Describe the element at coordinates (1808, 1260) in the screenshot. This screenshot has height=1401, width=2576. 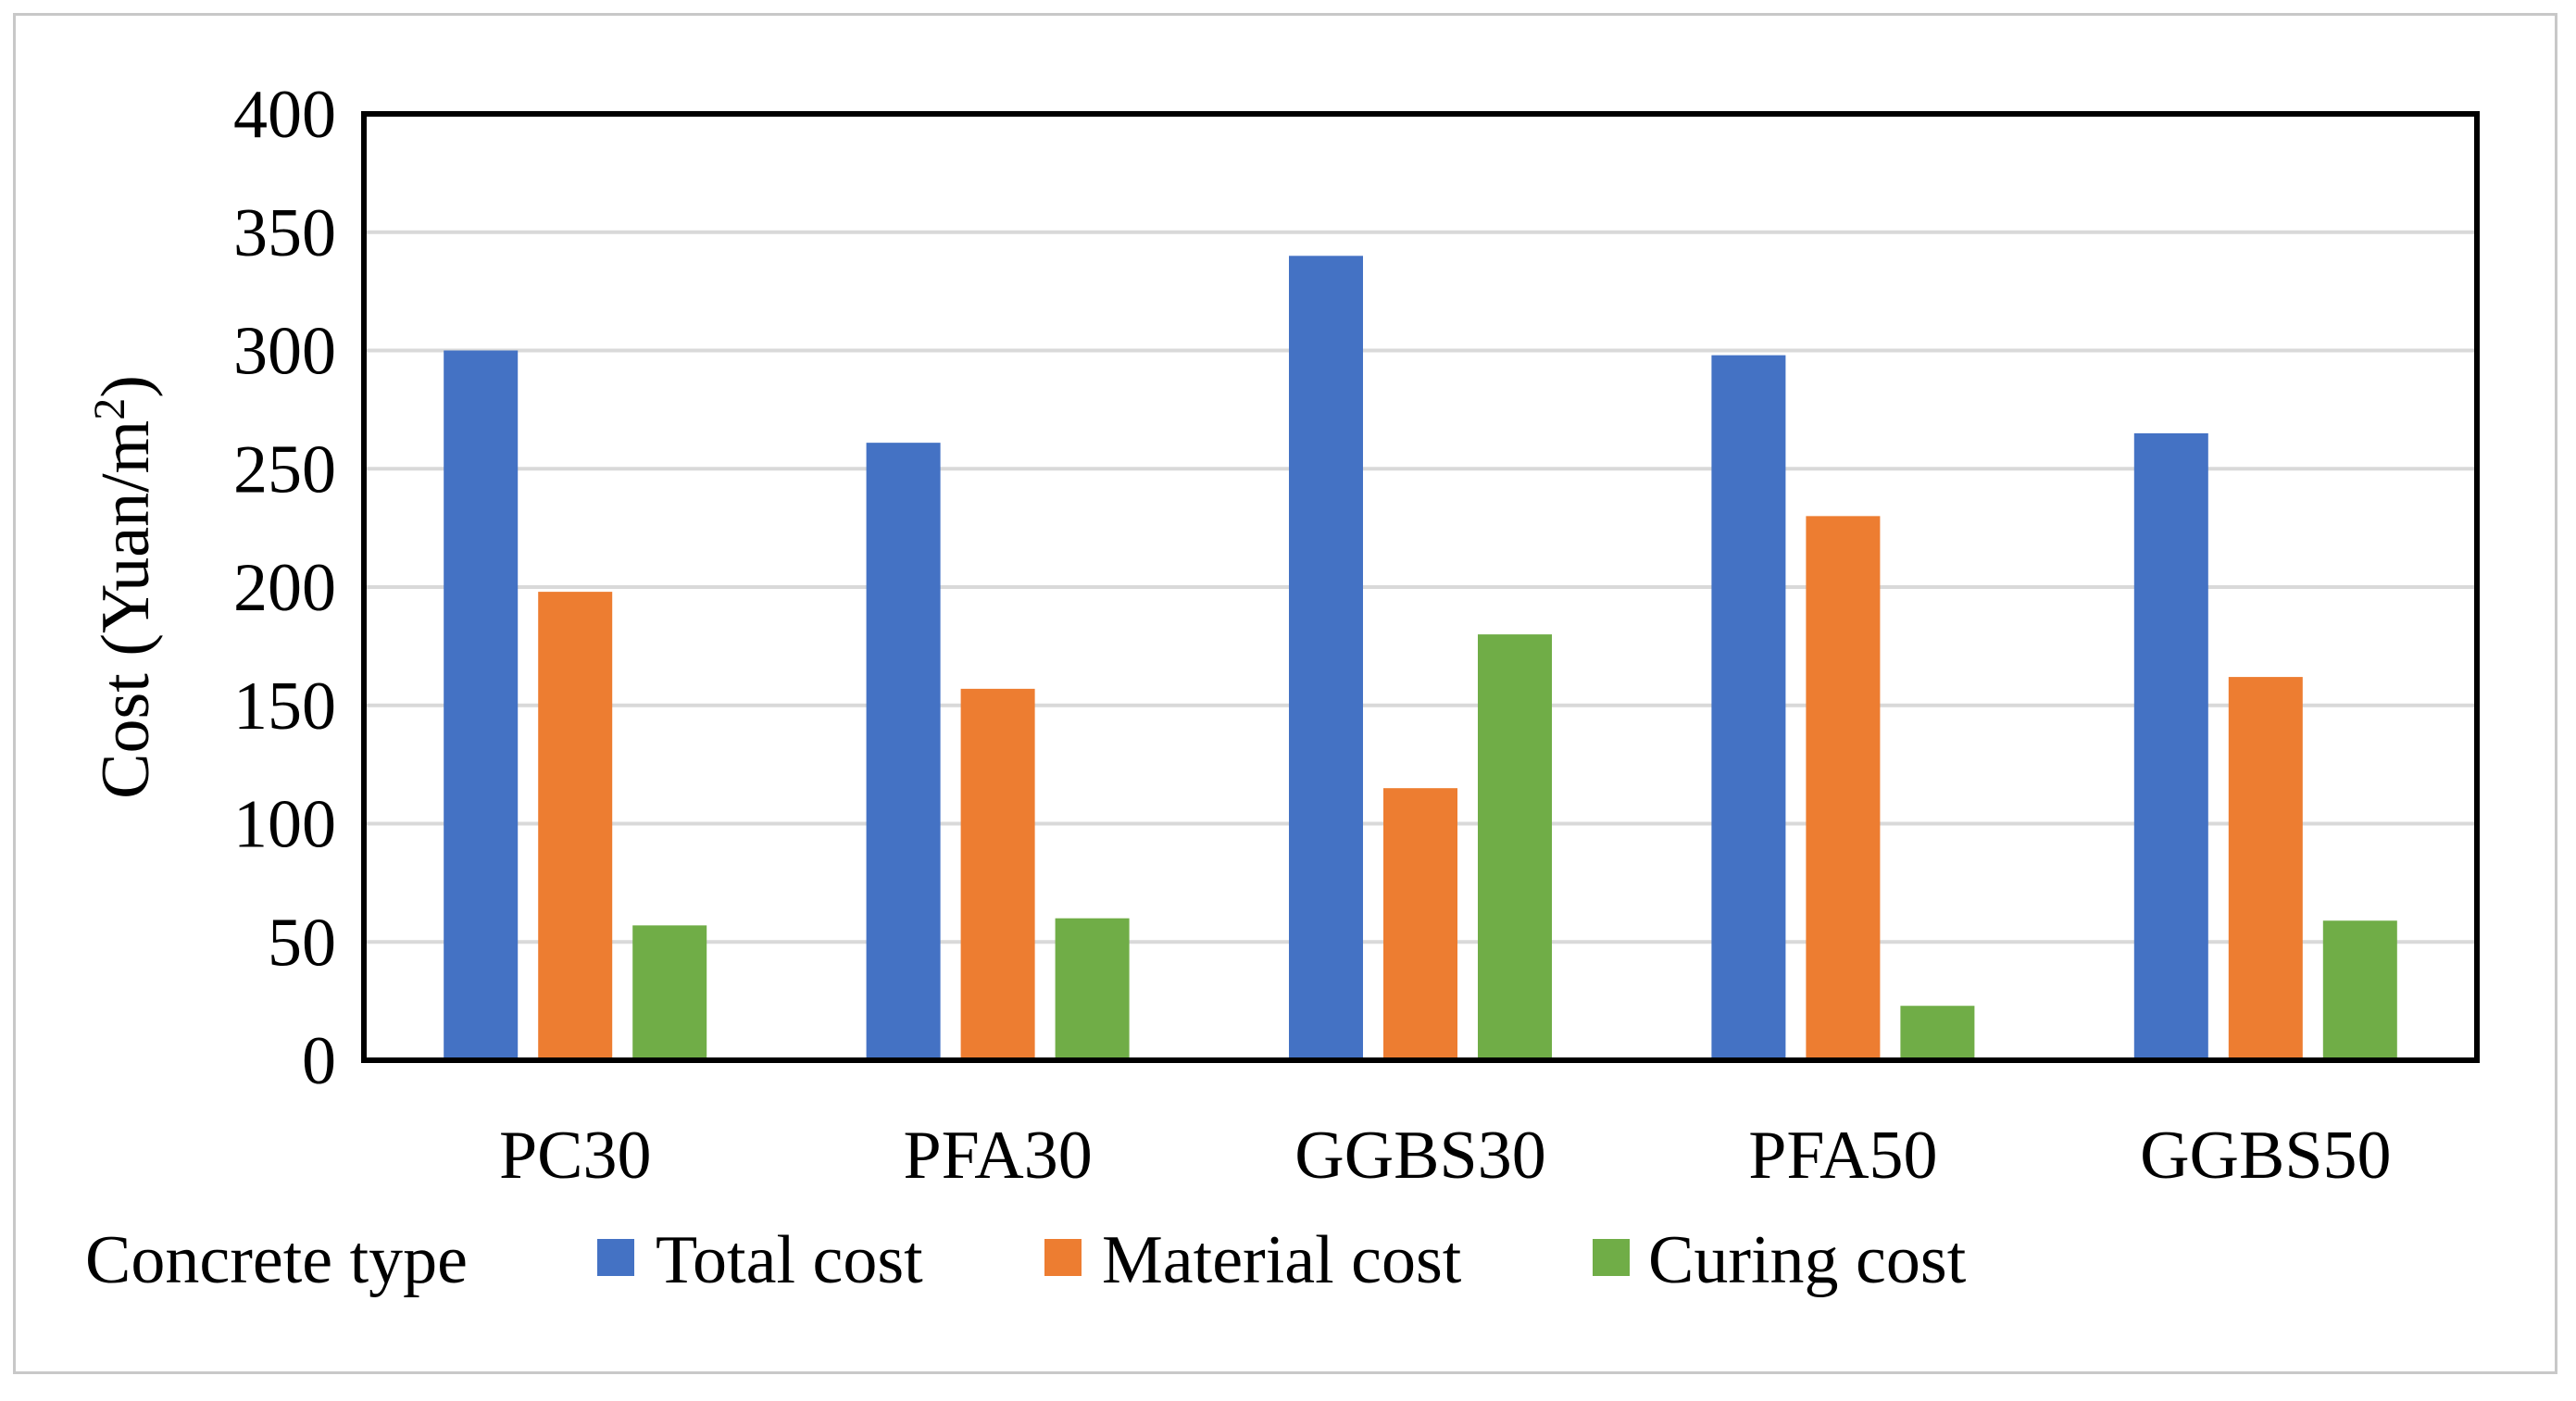
I see `legend-label: Curing cost` at that location.